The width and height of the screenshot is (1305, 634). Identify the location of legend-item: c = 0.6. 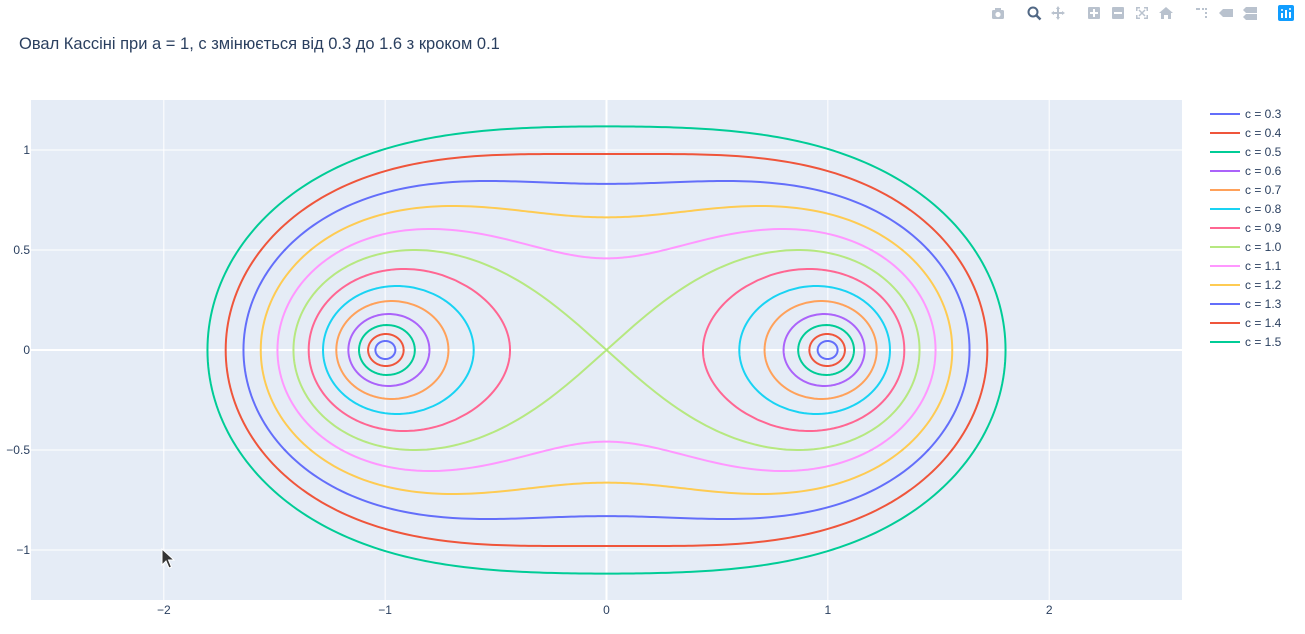
(1246, 171).